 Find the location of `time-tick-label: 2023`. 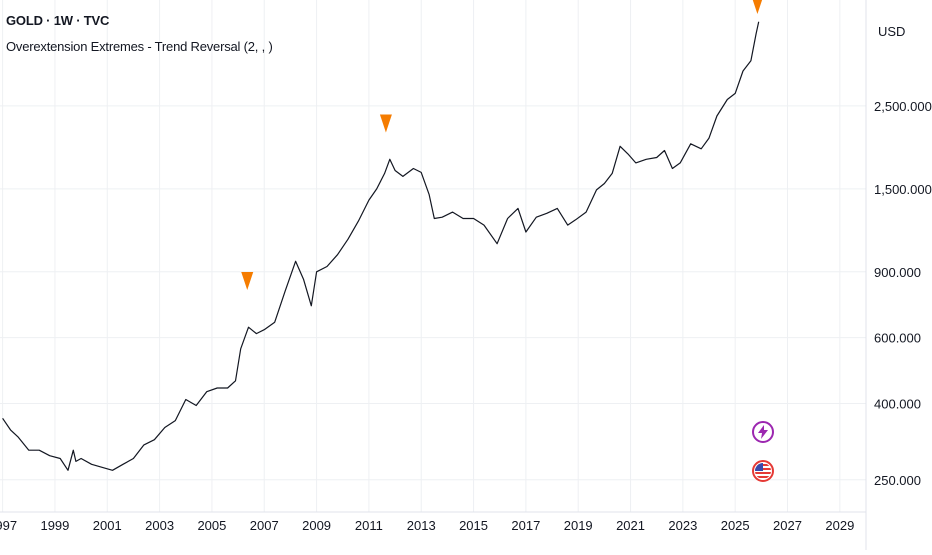

time-tick-label: 2023 is located at coordinates (682, 525).